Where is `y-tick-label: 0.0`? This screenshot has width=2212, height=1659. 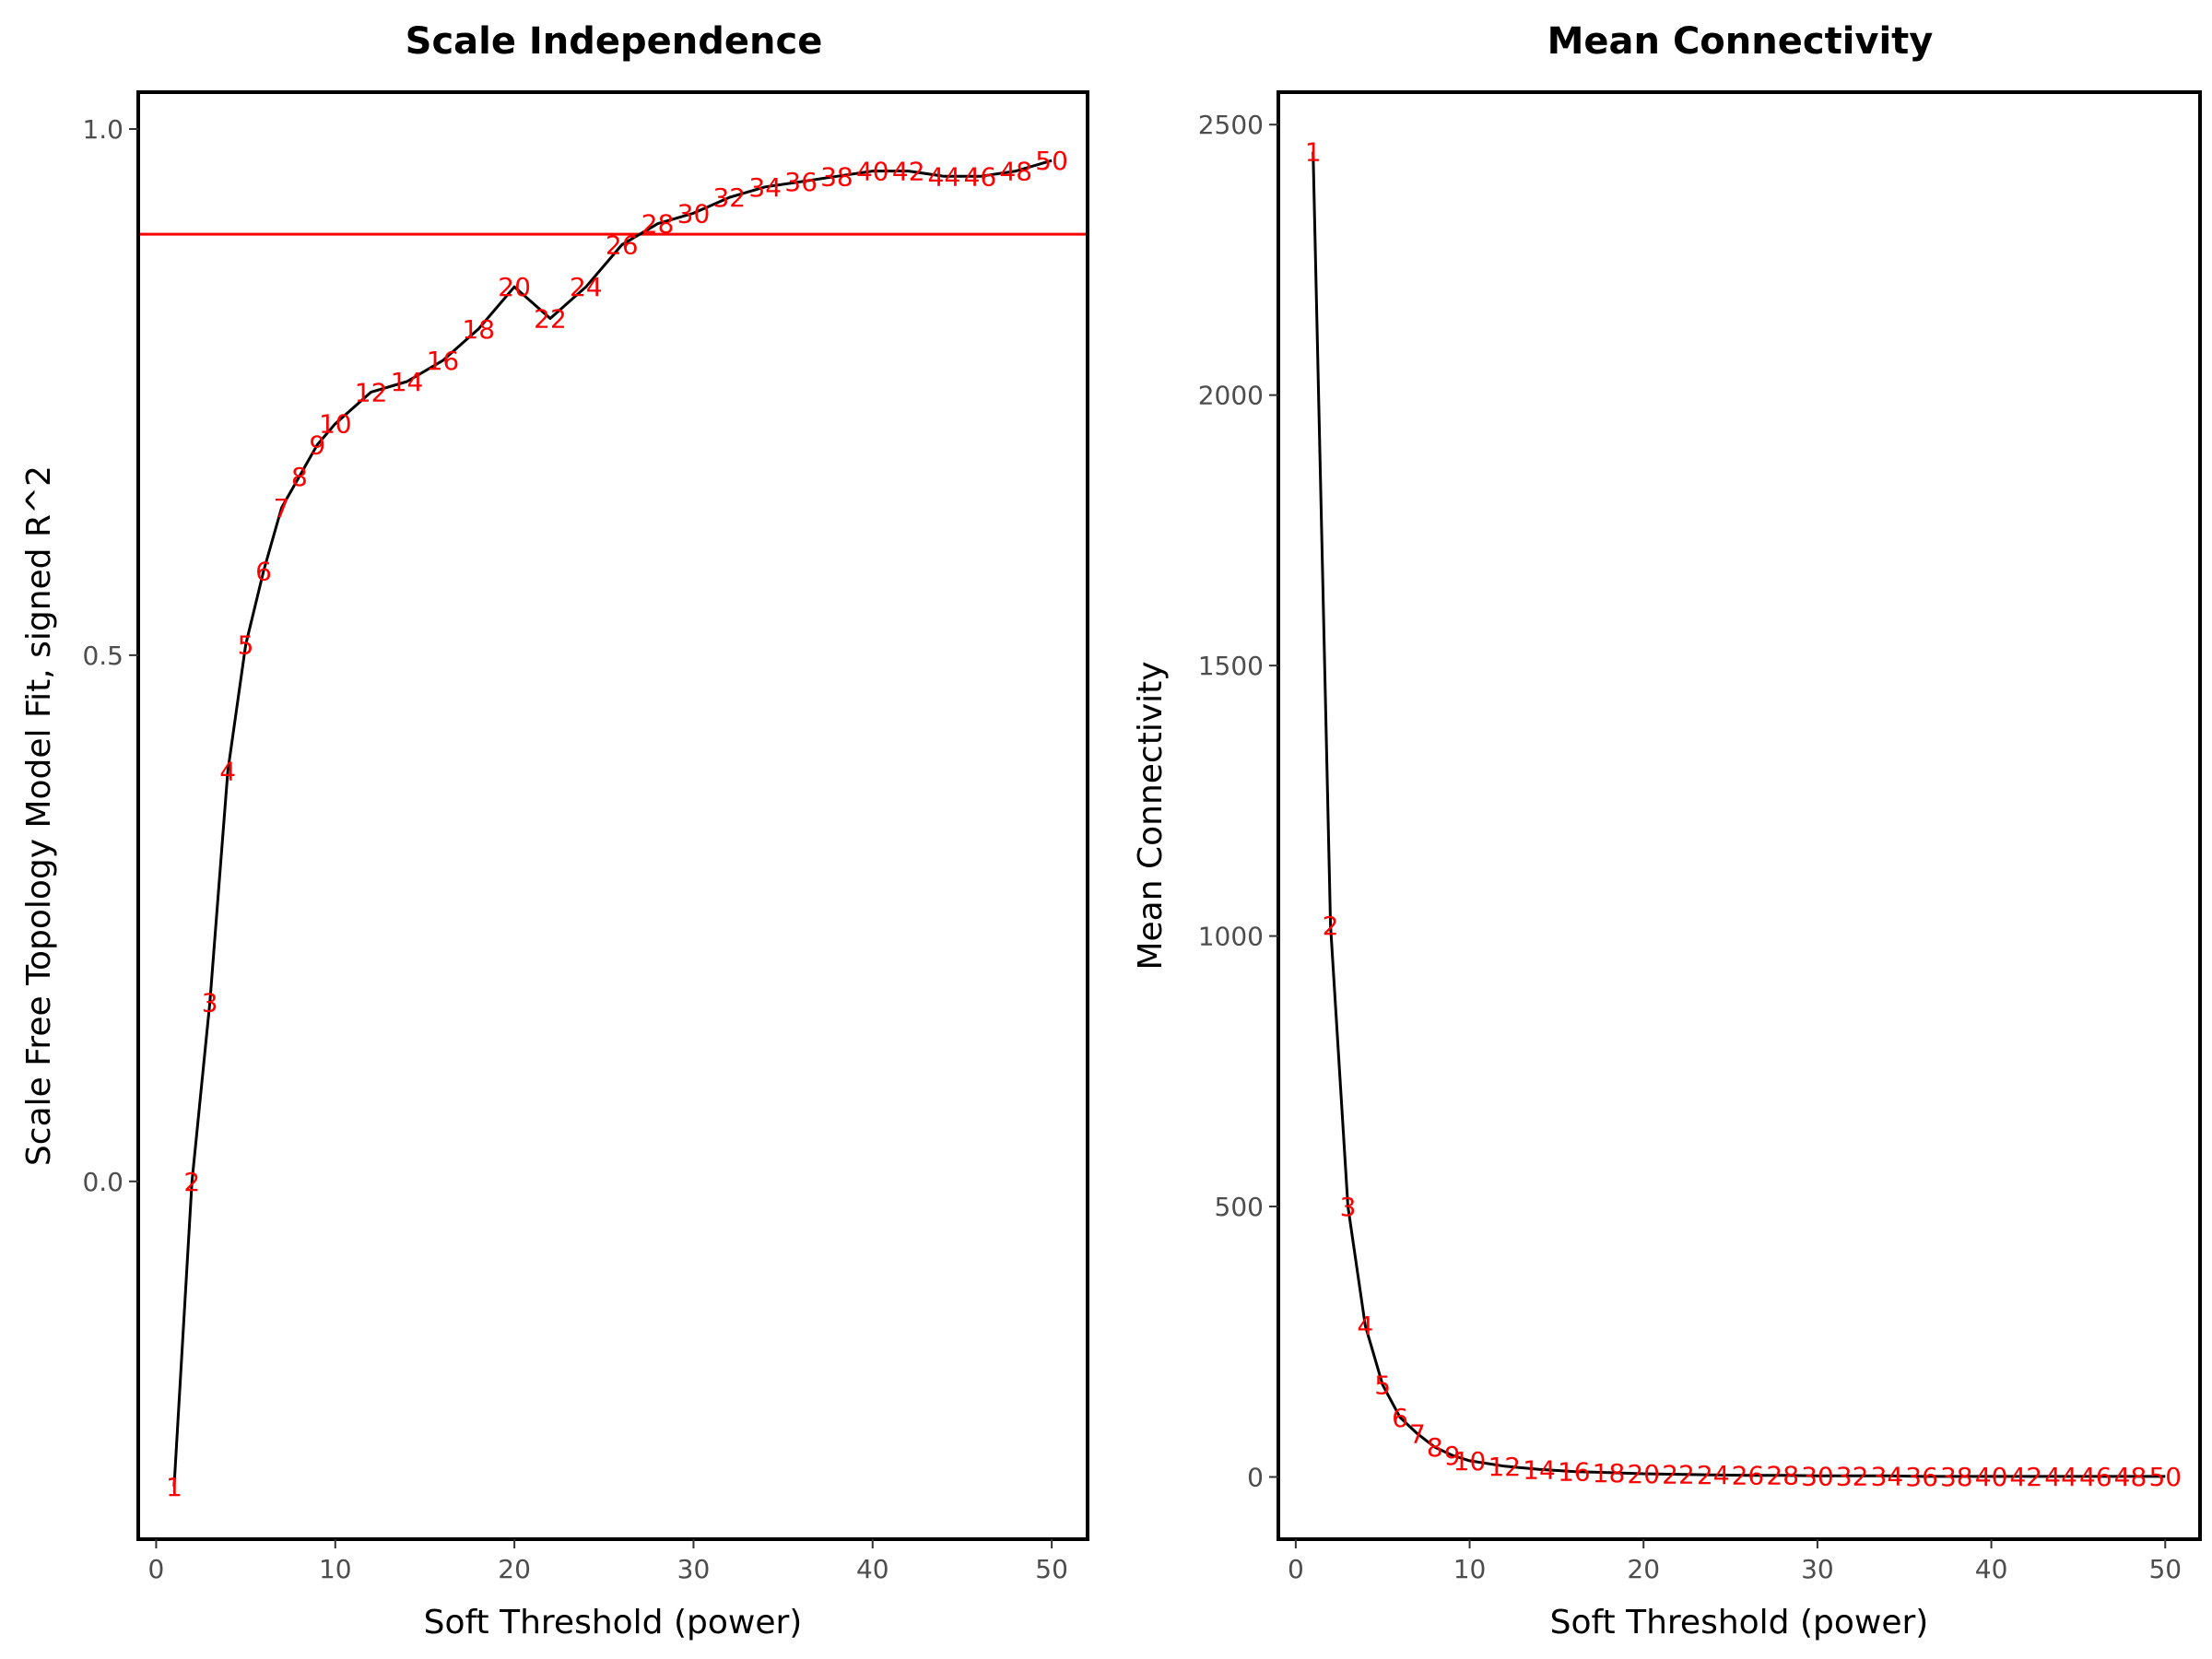 y-tick-label: 0.0 is located at coordinates (103, 1182).